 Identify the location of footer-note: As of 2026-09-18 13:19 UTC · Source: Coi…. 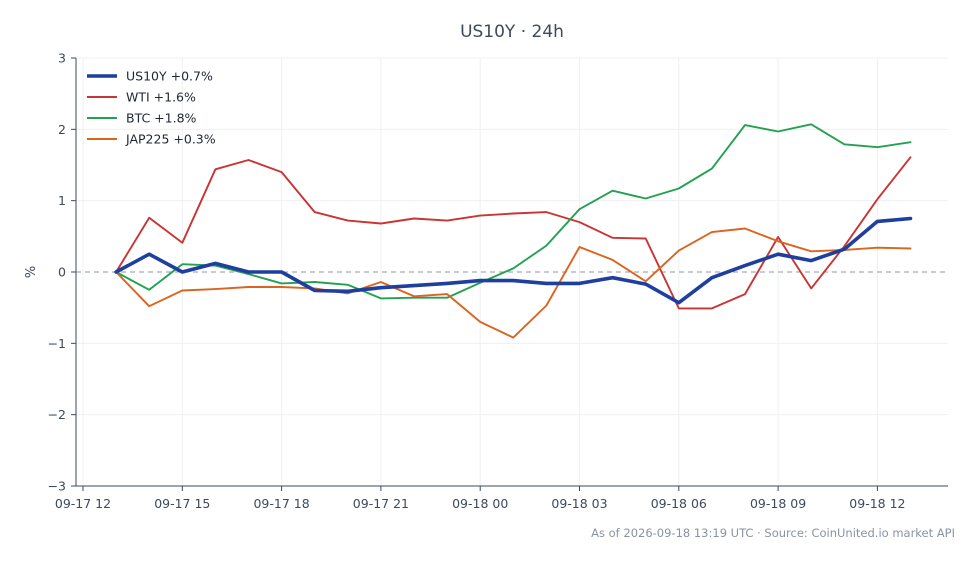
(773, 533).